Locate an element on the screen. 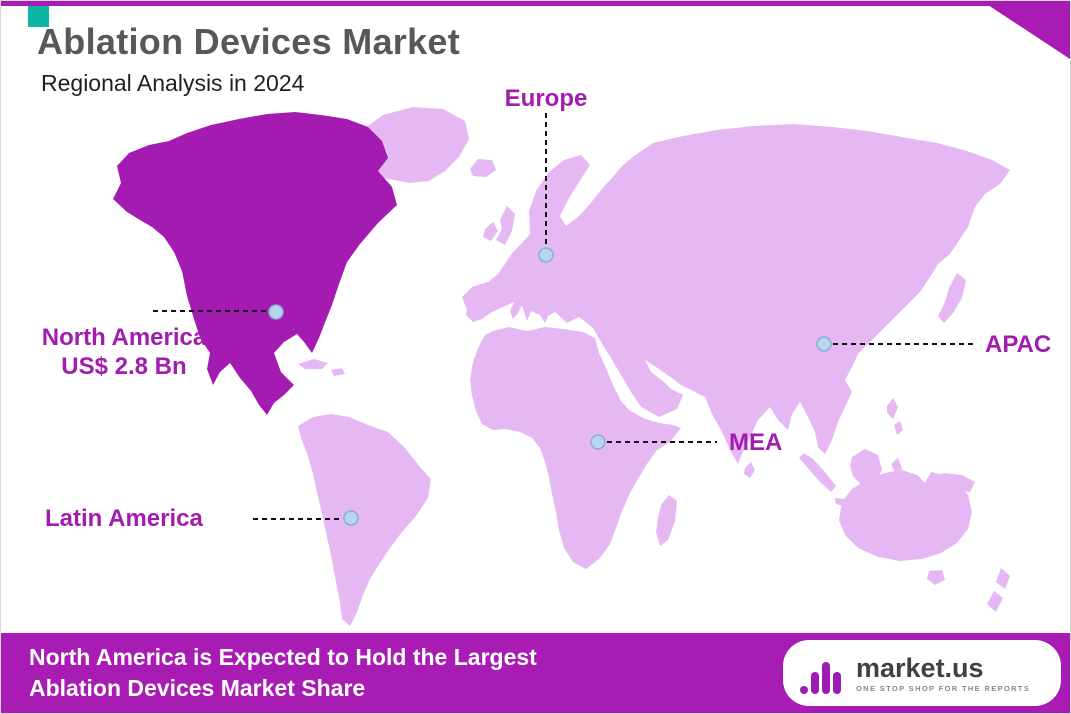 The height and width of the screenshot is (714, 1071). page-title: Ablation Devices Market is located at coordinates (249, 41).